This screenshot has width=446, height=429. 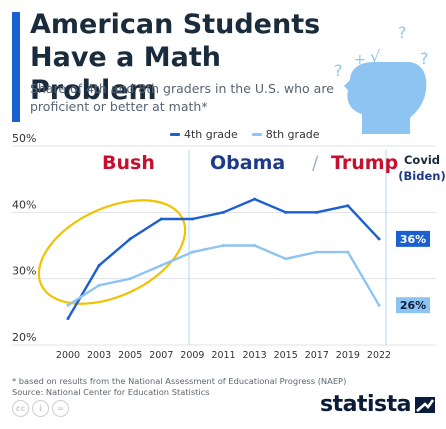 I want to click on end-value-label: 36%, so click(x=413, y=239).